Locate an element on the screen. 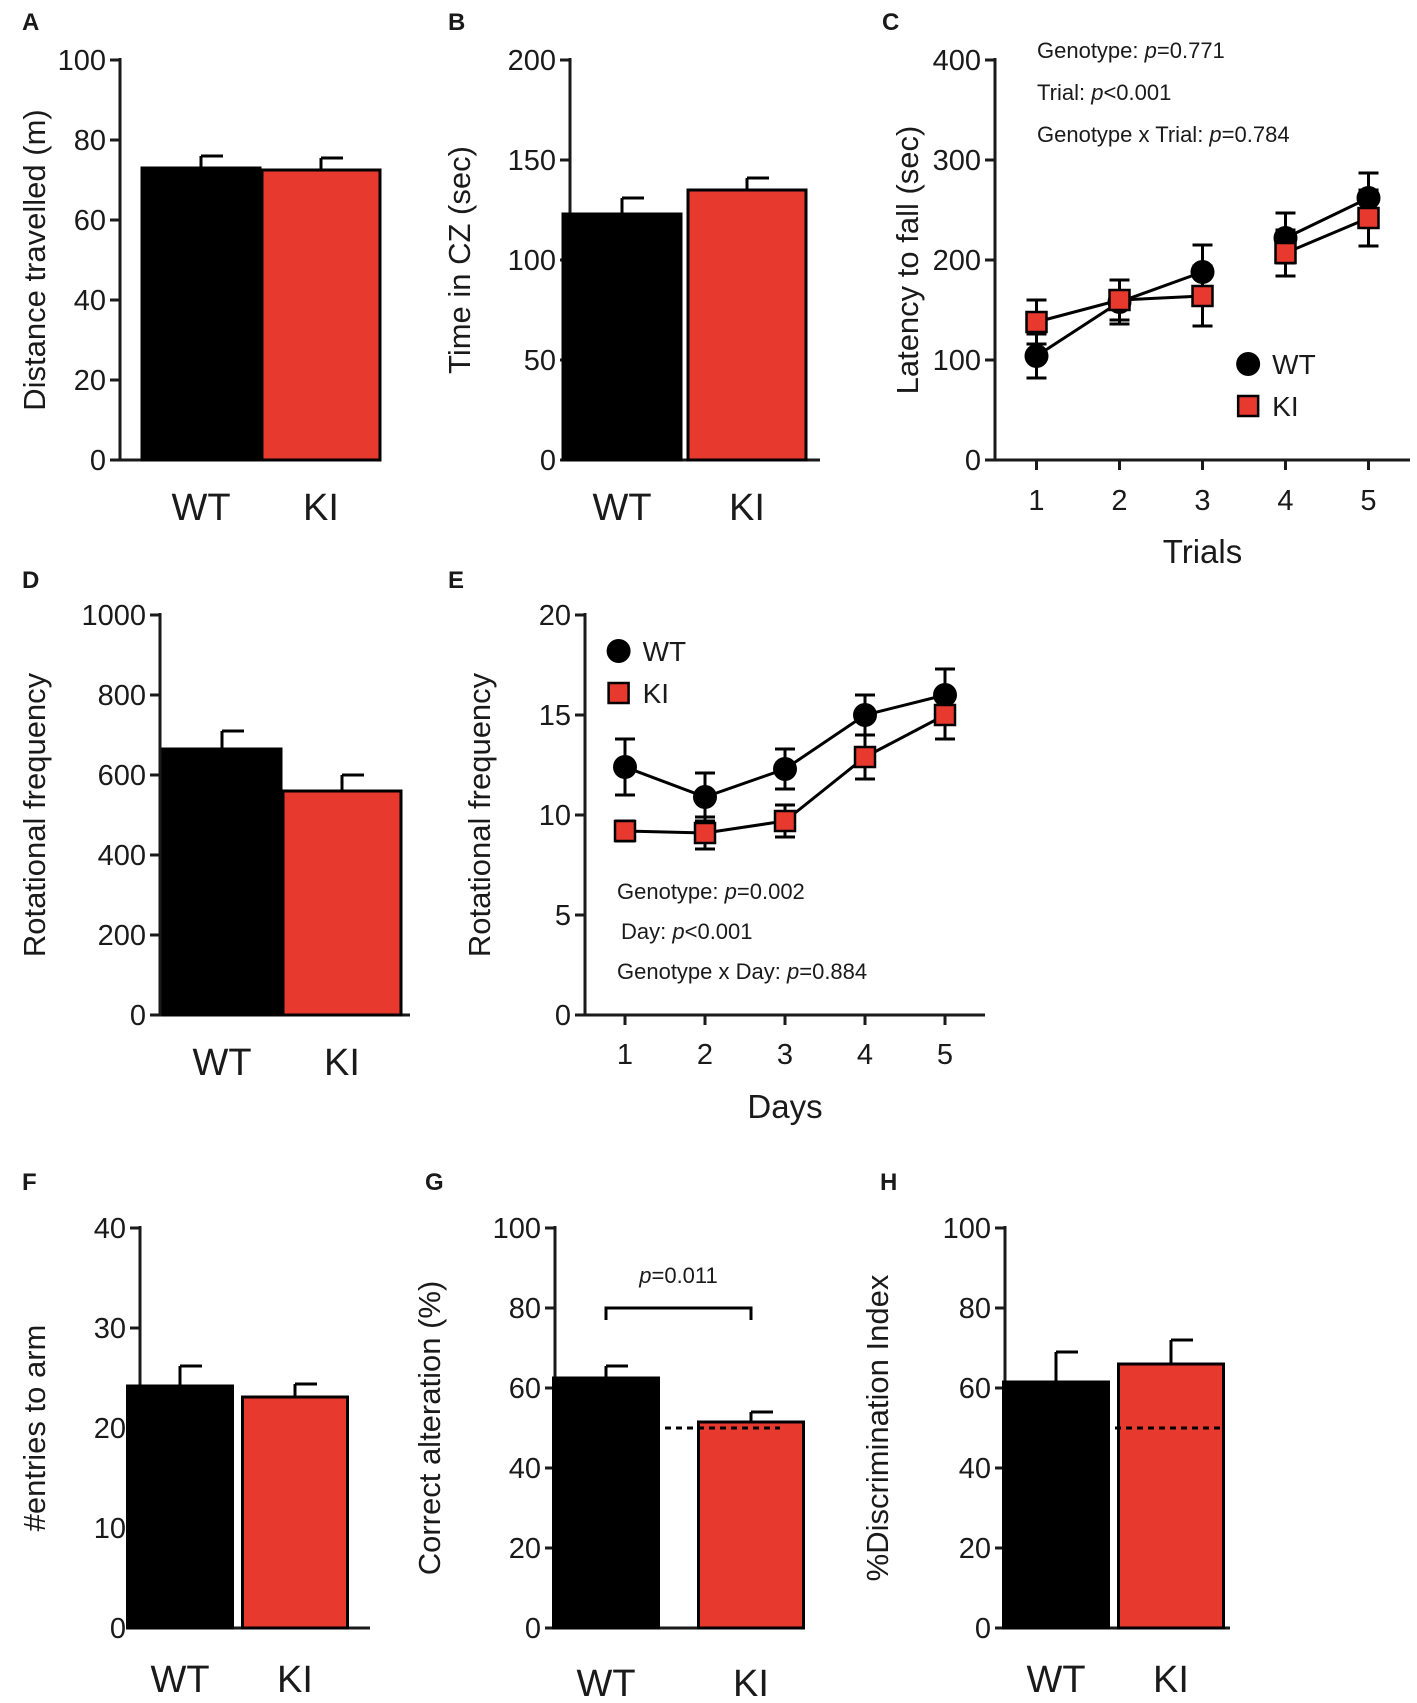 The image size is (1417, 1703). panel-e-legend-marker-ki is located at coordinates (618, 693).